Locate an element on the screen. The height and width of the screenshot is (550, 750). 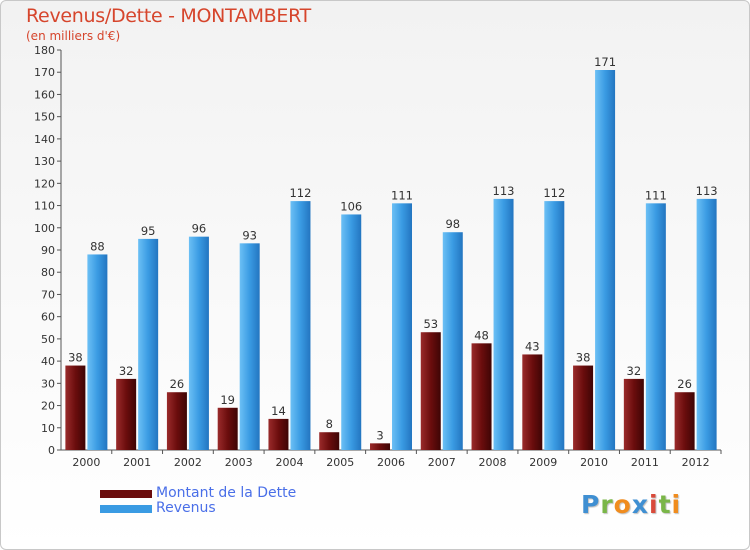
x-tick-label: 2011 is located at coordinates (645, 462).